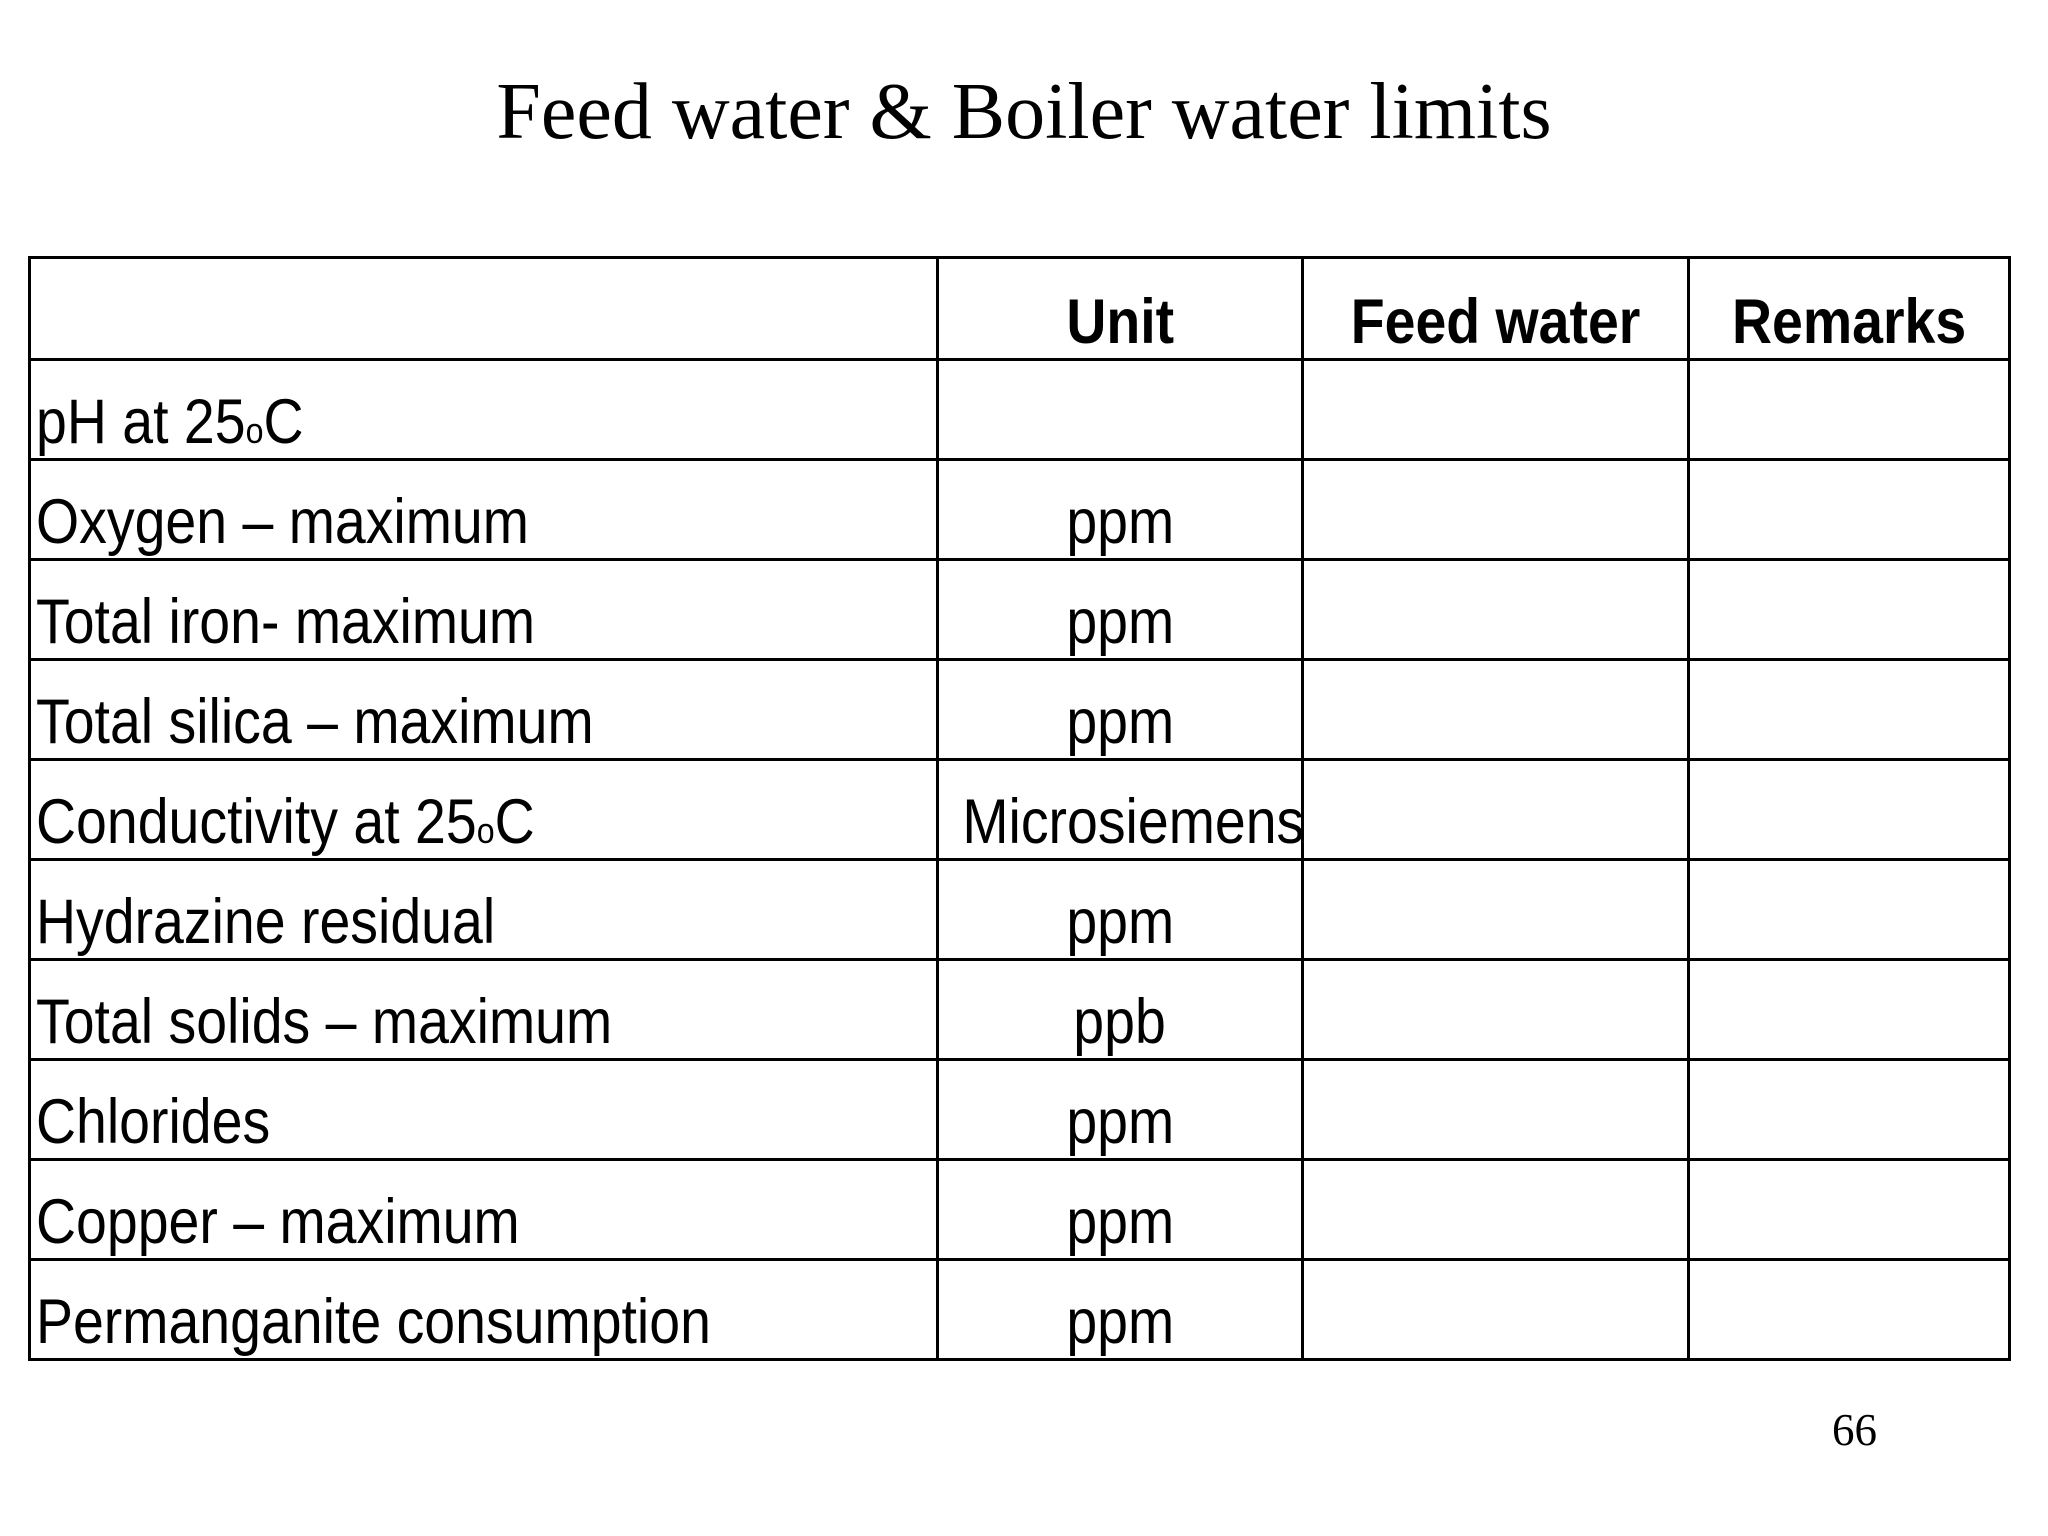 The image size is (2048, 1536). I want to click on unit-cell: ppb, so click(1120, 1009).